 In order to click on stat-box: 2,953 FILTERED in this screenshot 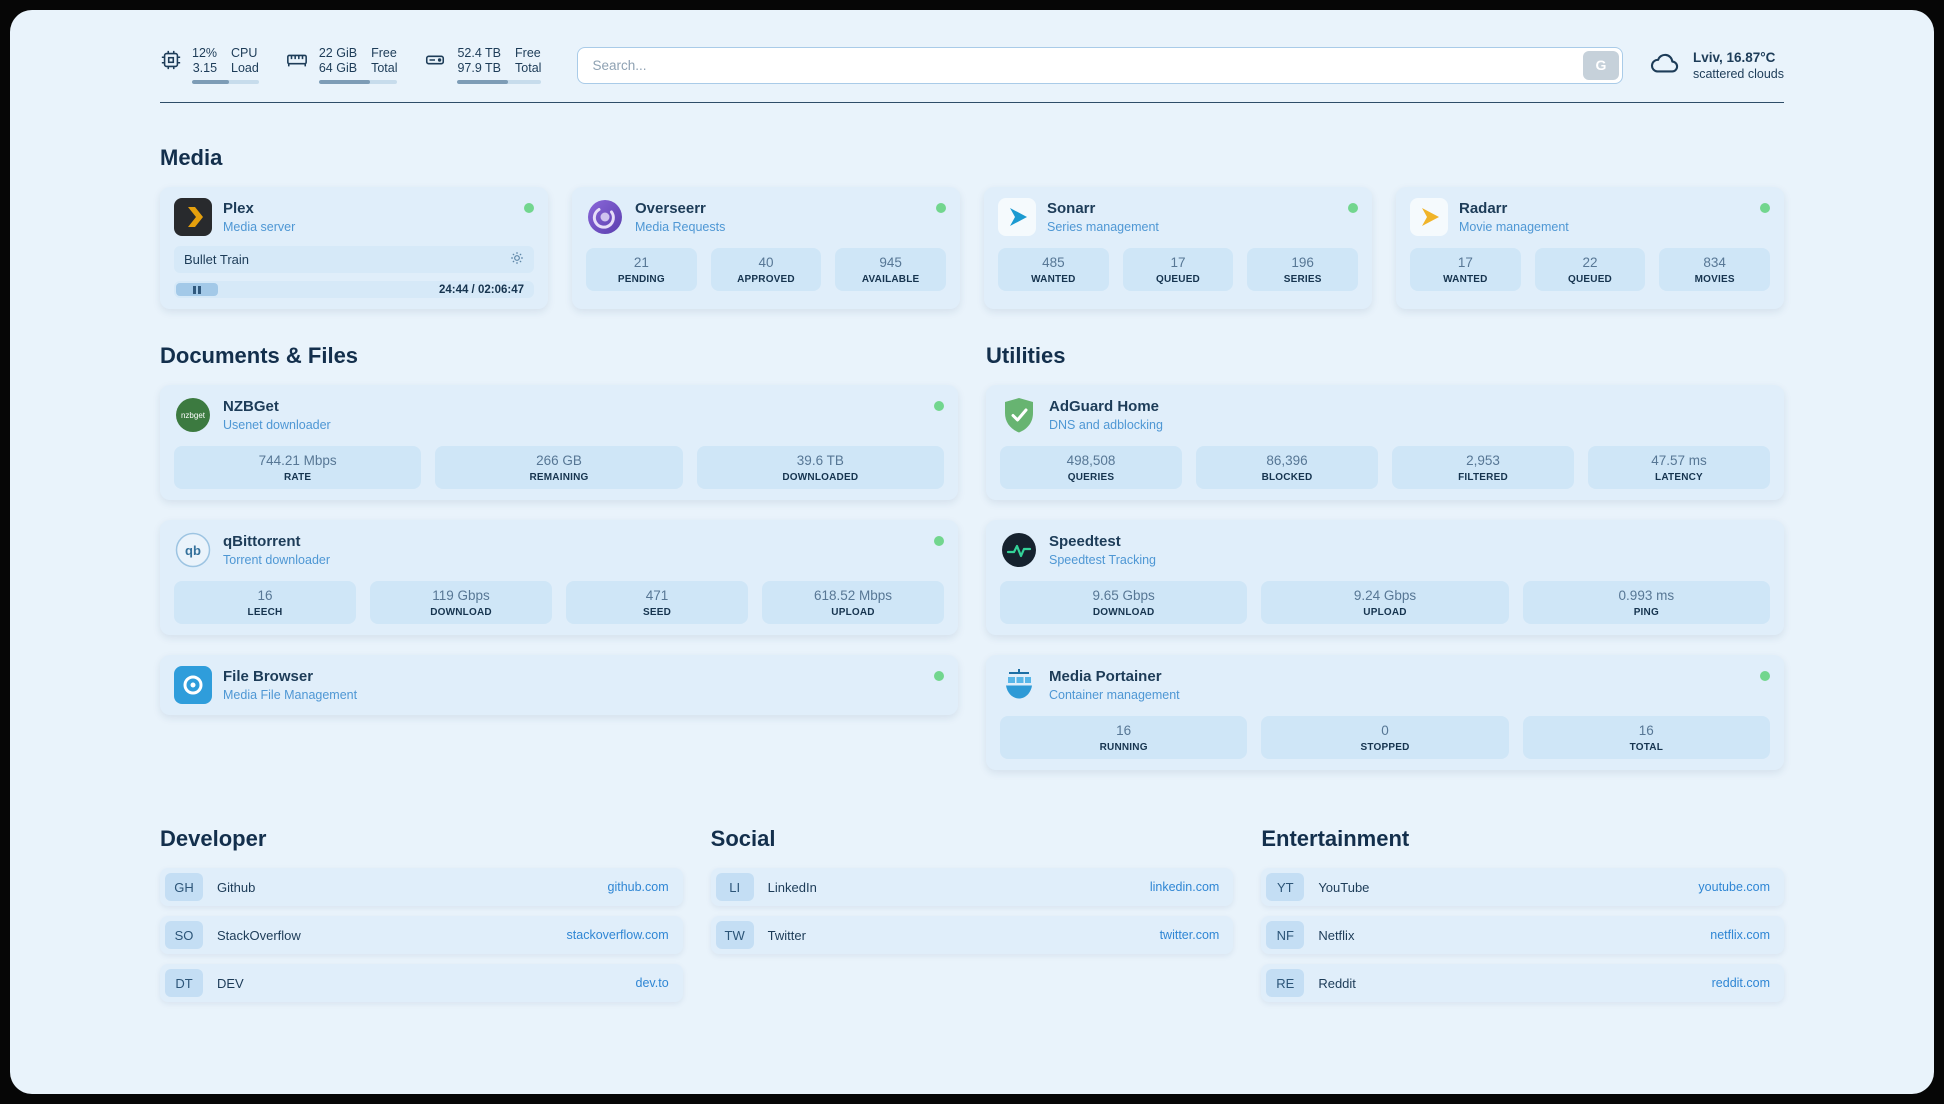, I will do `click(1483, 467)`.